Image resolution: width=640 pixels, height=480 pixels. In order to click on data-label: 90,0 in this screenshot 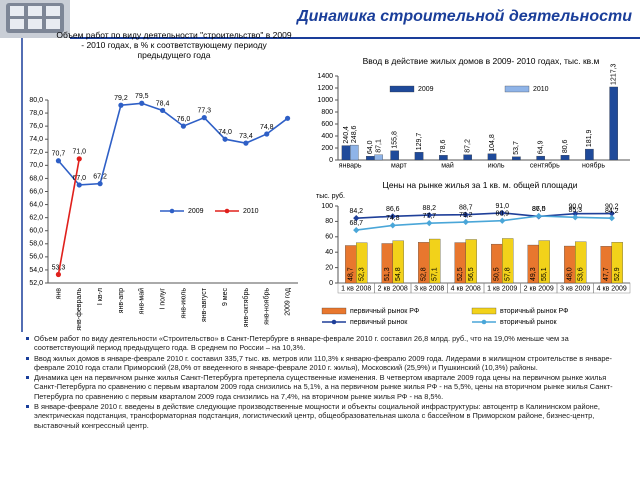, I will do `click(575, 207)`.